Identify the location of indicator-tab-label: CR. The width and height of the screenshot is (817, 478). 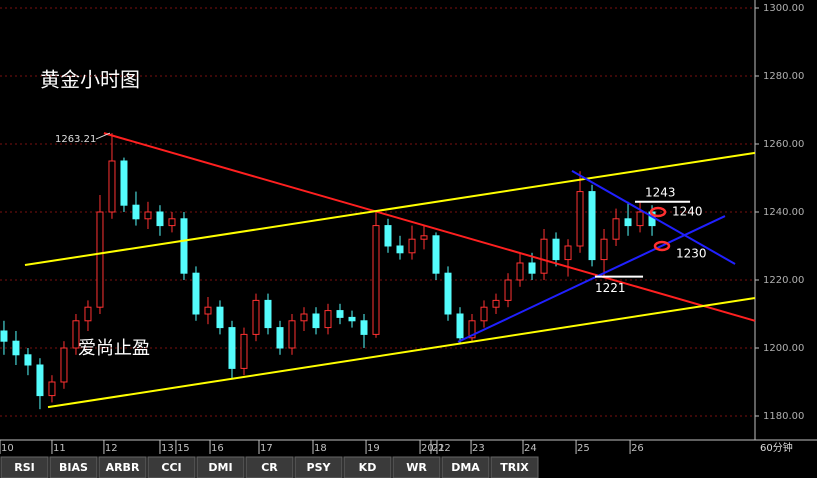
(269, 467).